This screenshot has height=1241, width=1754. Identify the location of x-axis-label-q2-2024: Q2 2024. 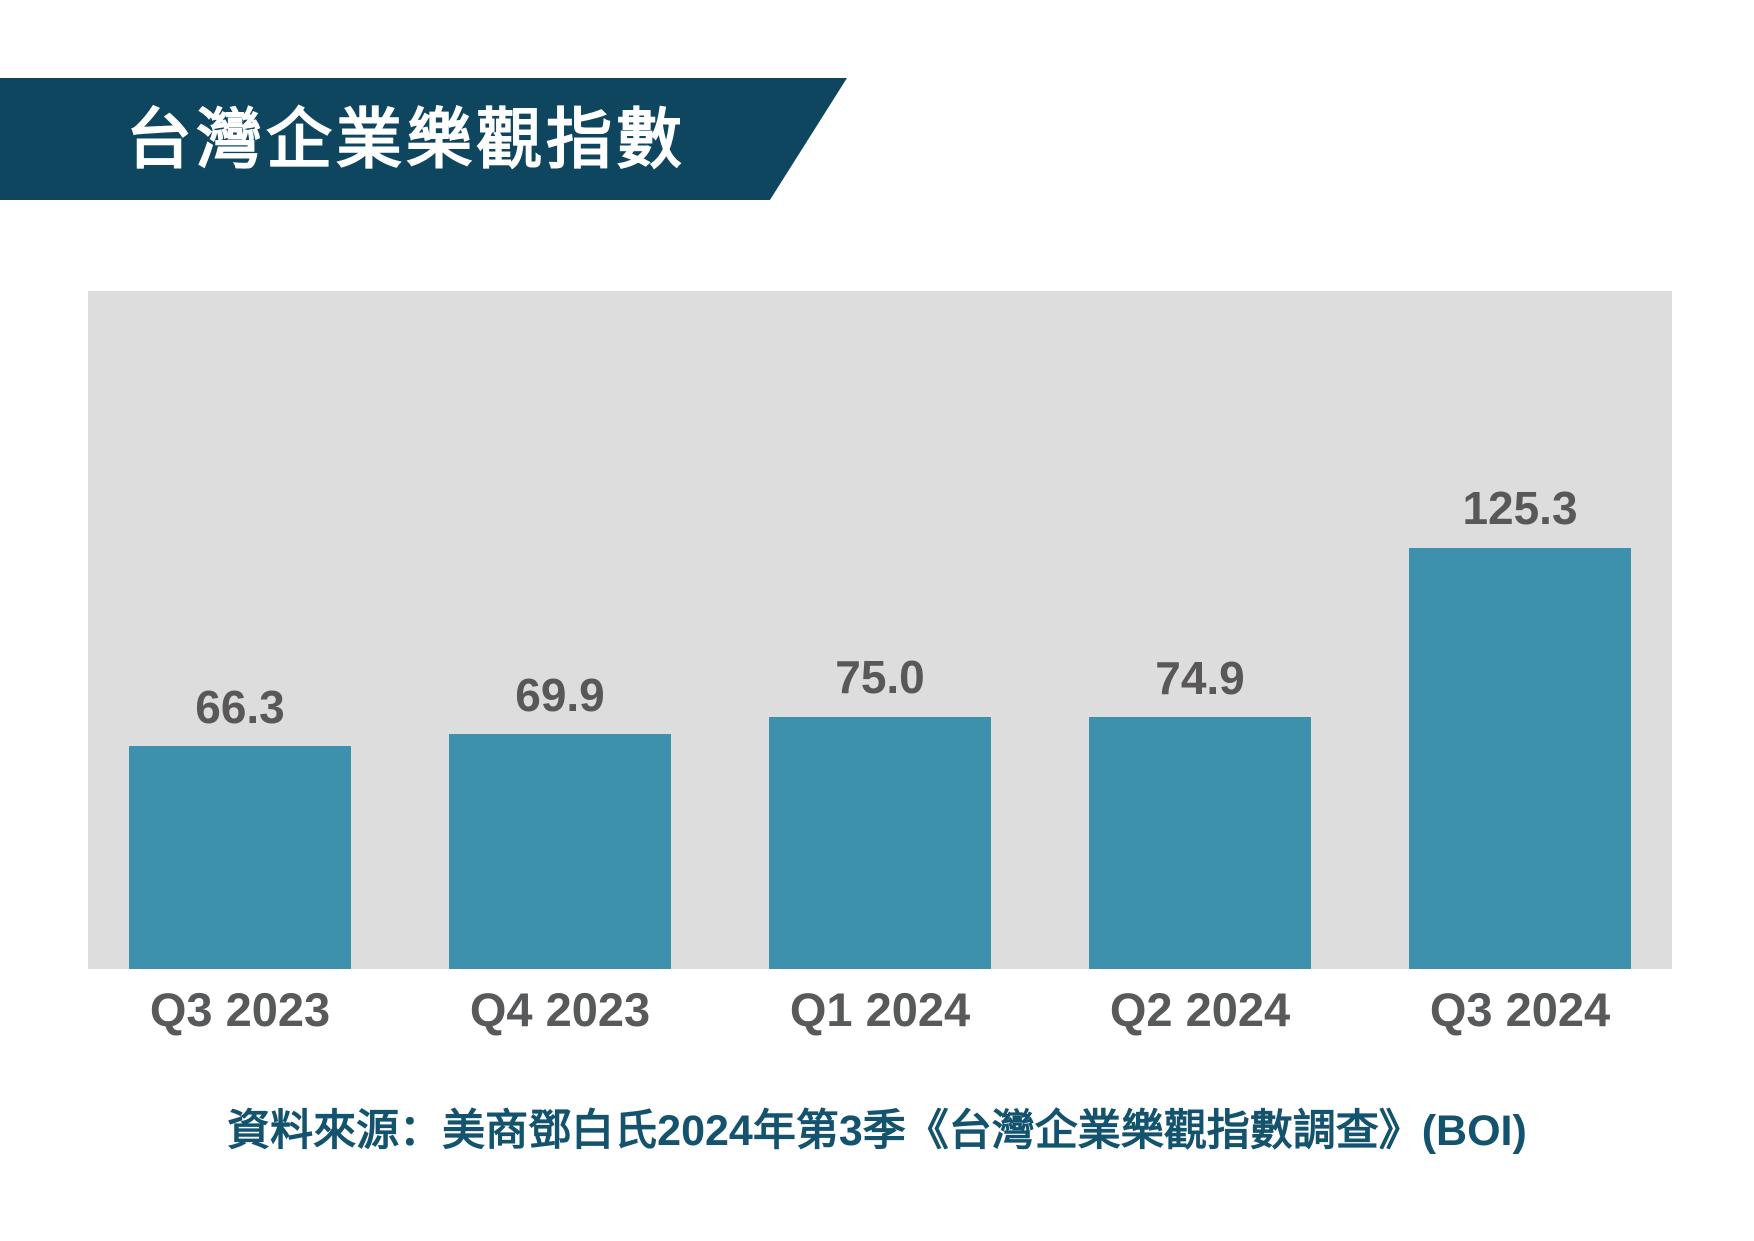
(1200, 1009).